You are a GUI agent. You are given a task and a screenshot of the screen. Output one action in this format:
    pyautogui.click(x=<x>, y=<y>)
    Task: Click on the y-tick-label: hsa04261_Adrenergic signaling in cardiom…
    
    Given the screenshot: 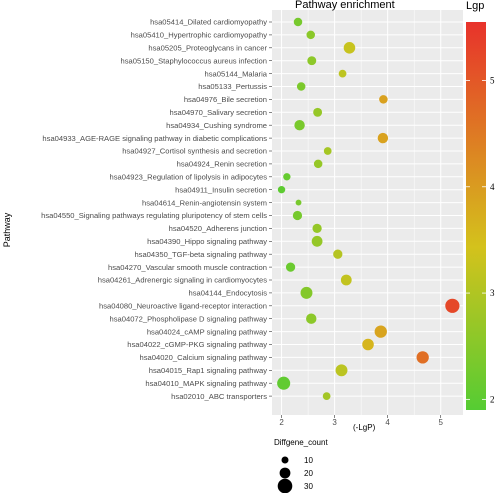 What is the action you would take?
    pyautogui.click(x=182, y=280)
    